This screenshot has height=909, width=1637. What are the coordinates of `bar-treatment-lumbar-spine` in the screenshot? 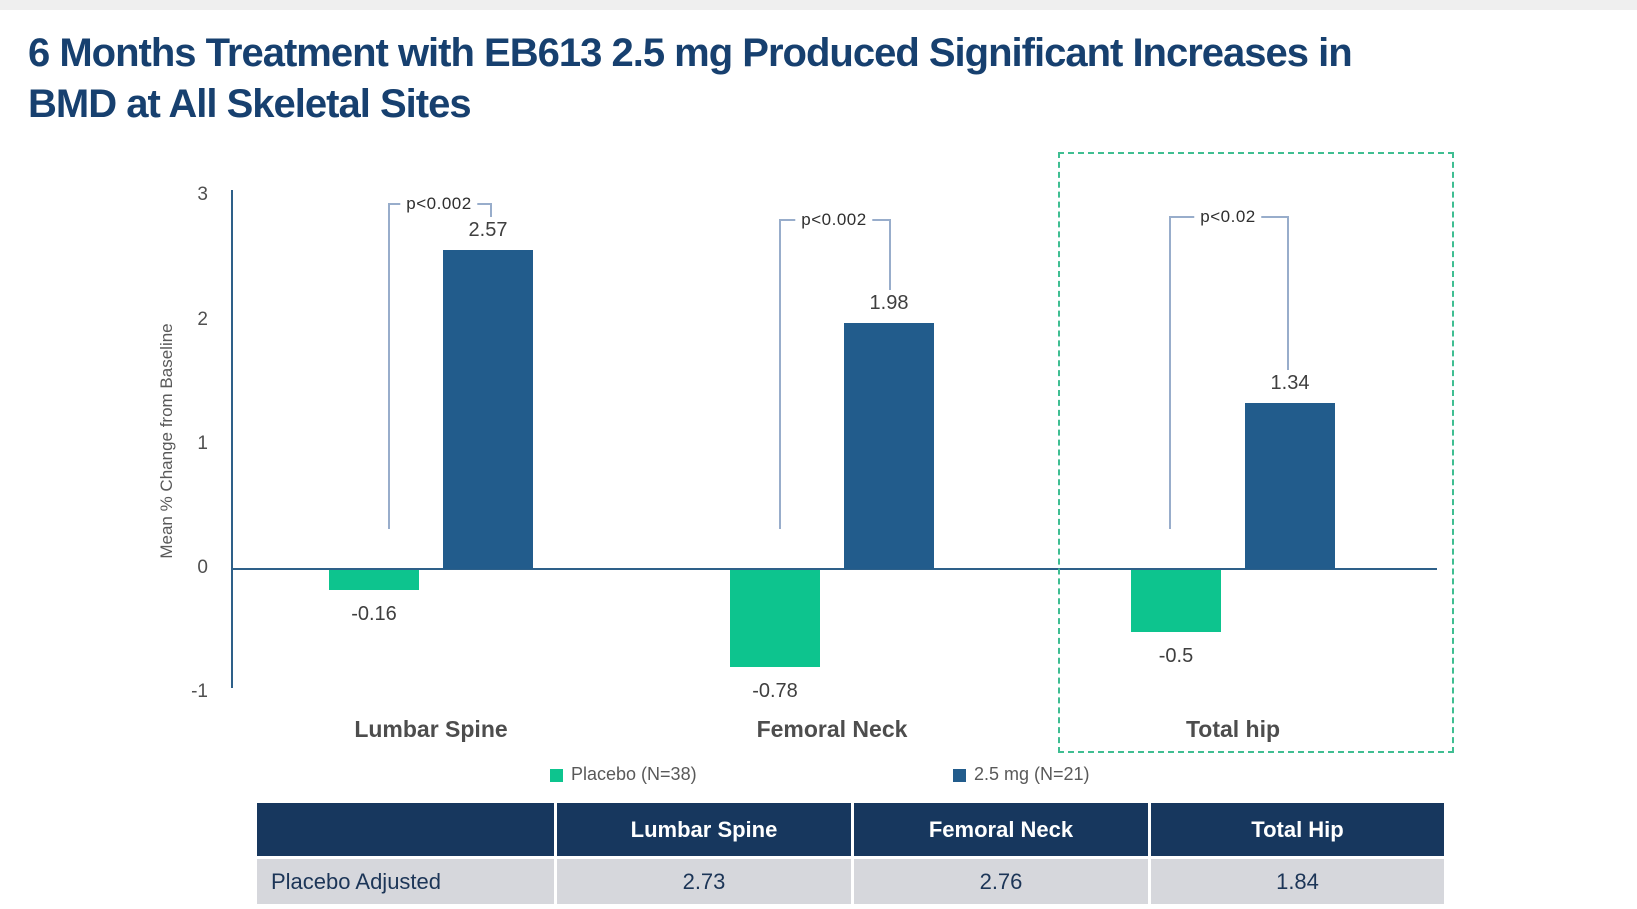 It's located at (488, 409).